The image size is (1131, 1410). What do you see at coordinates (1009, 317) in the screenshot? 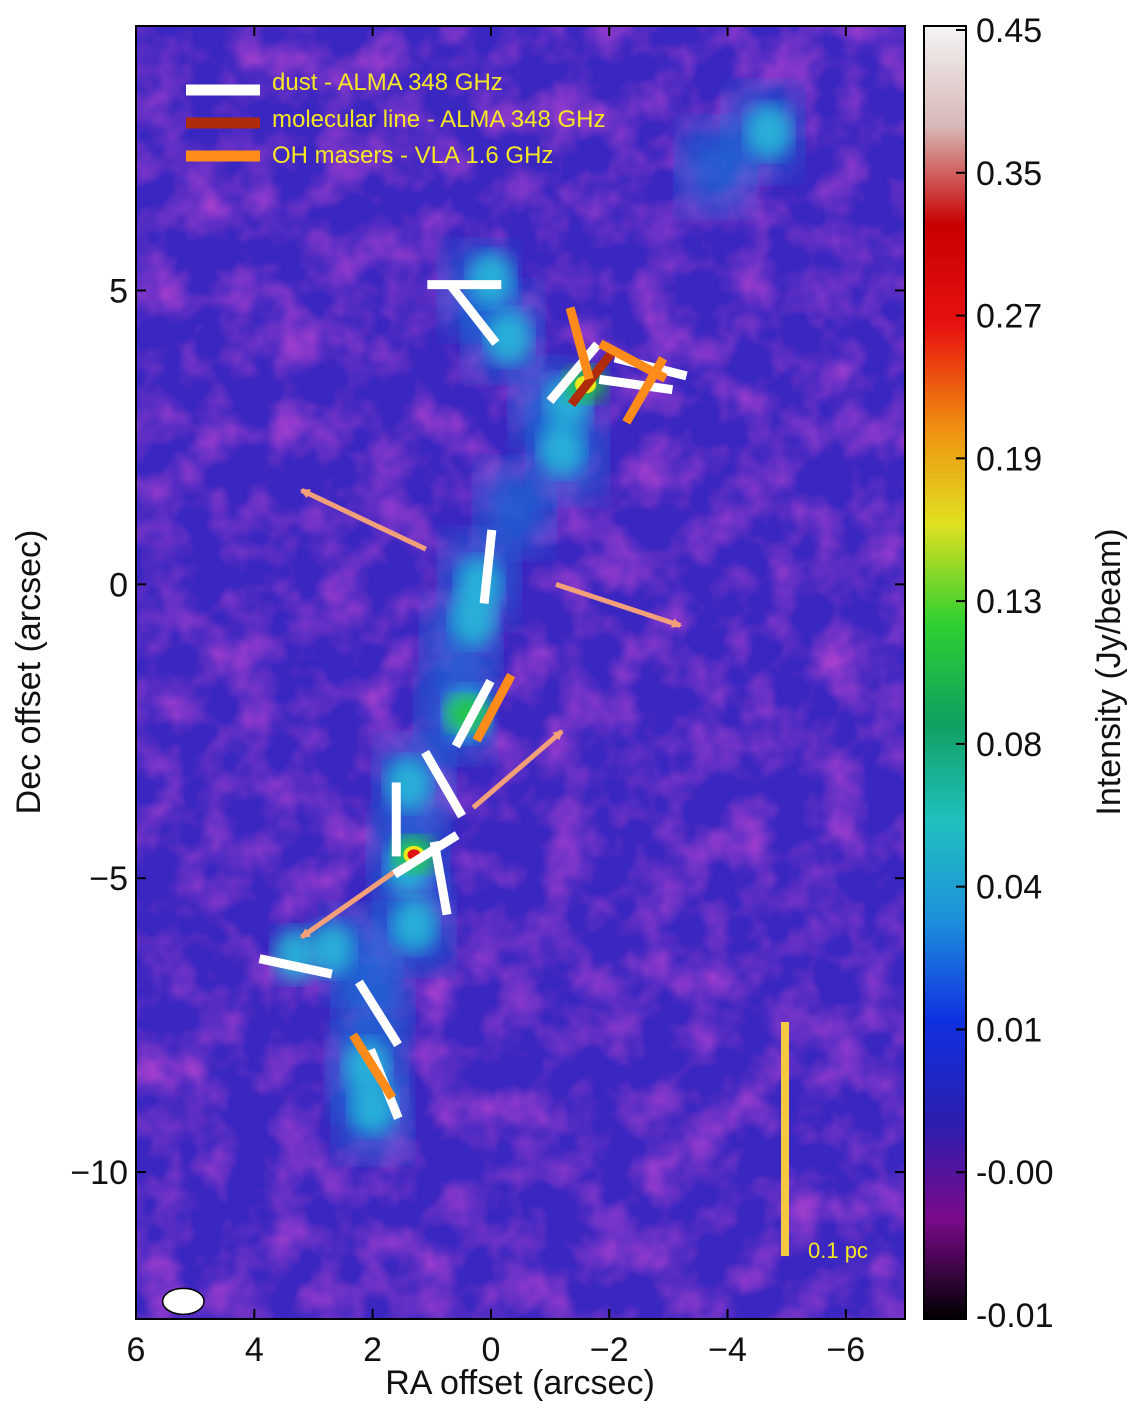
I see `colorbar-tick-label: 0.27` at bounding box center [1009, 317].